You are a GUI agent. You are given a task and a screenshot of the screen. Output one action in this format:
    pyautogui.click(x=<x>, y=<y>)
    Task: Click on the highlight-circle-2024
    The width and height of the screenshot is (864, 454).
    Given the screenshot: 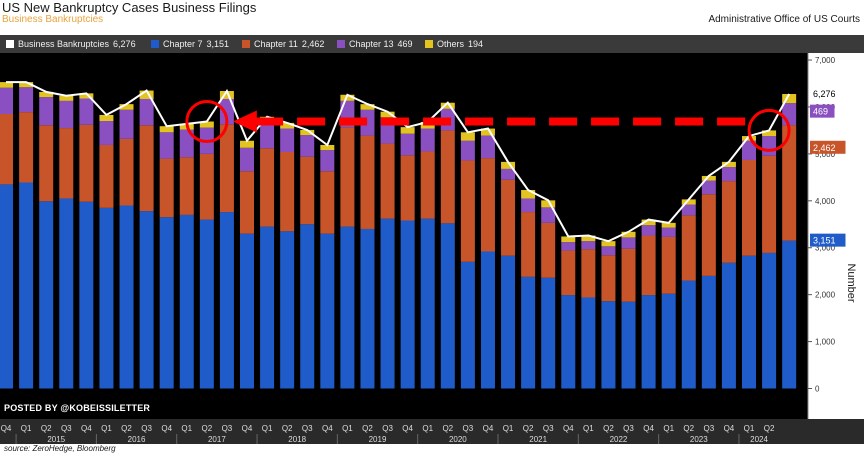 What is the action you would take?
    pyautogui.click(x=769, y=130)
    